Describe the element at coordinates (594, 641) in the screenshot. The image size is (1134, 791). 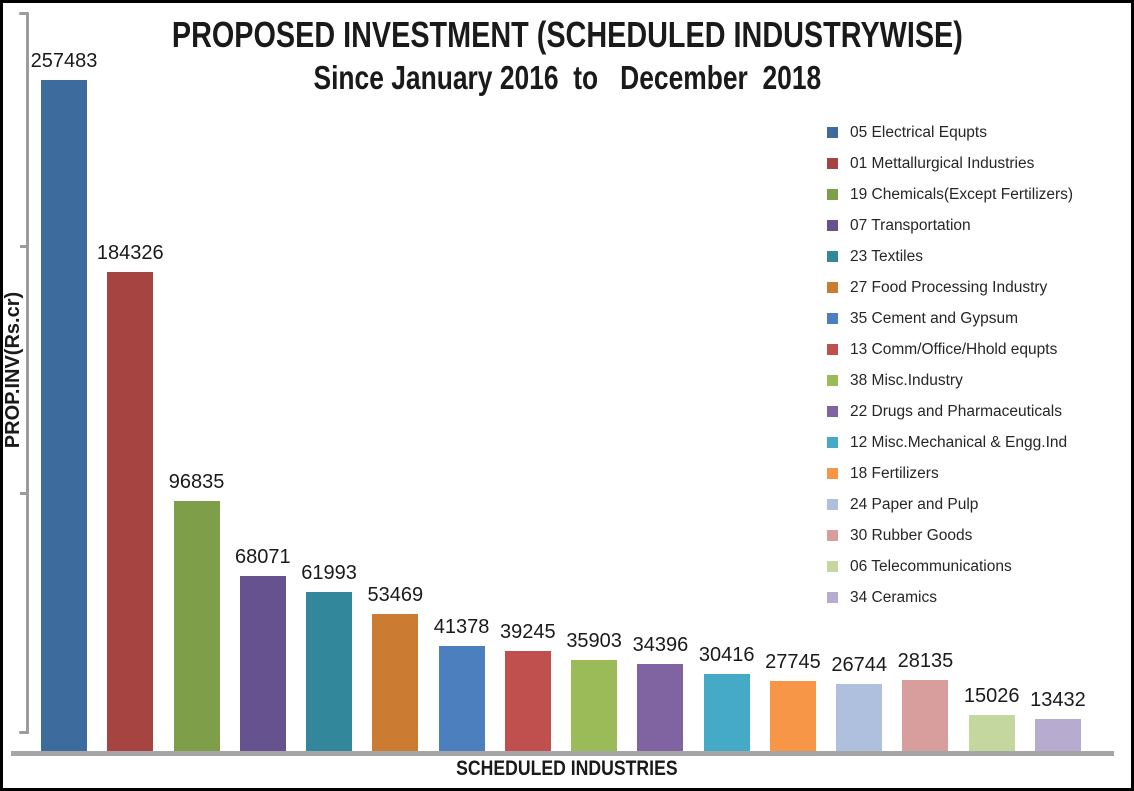
I see `bar-value-label: 35903` at that location.